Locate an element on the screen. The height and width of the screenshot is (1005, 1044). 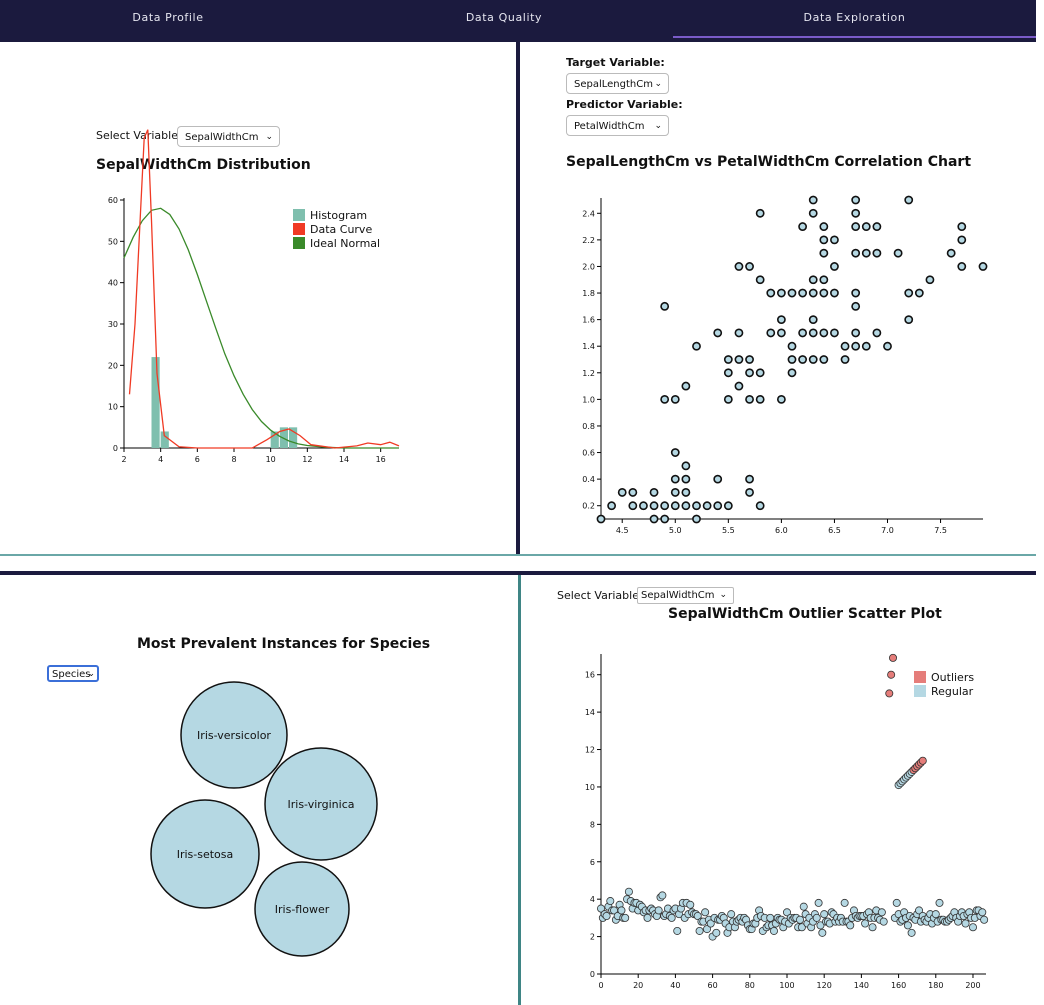
y-tick-label: 1.8 is located at coordinates (588, 293).